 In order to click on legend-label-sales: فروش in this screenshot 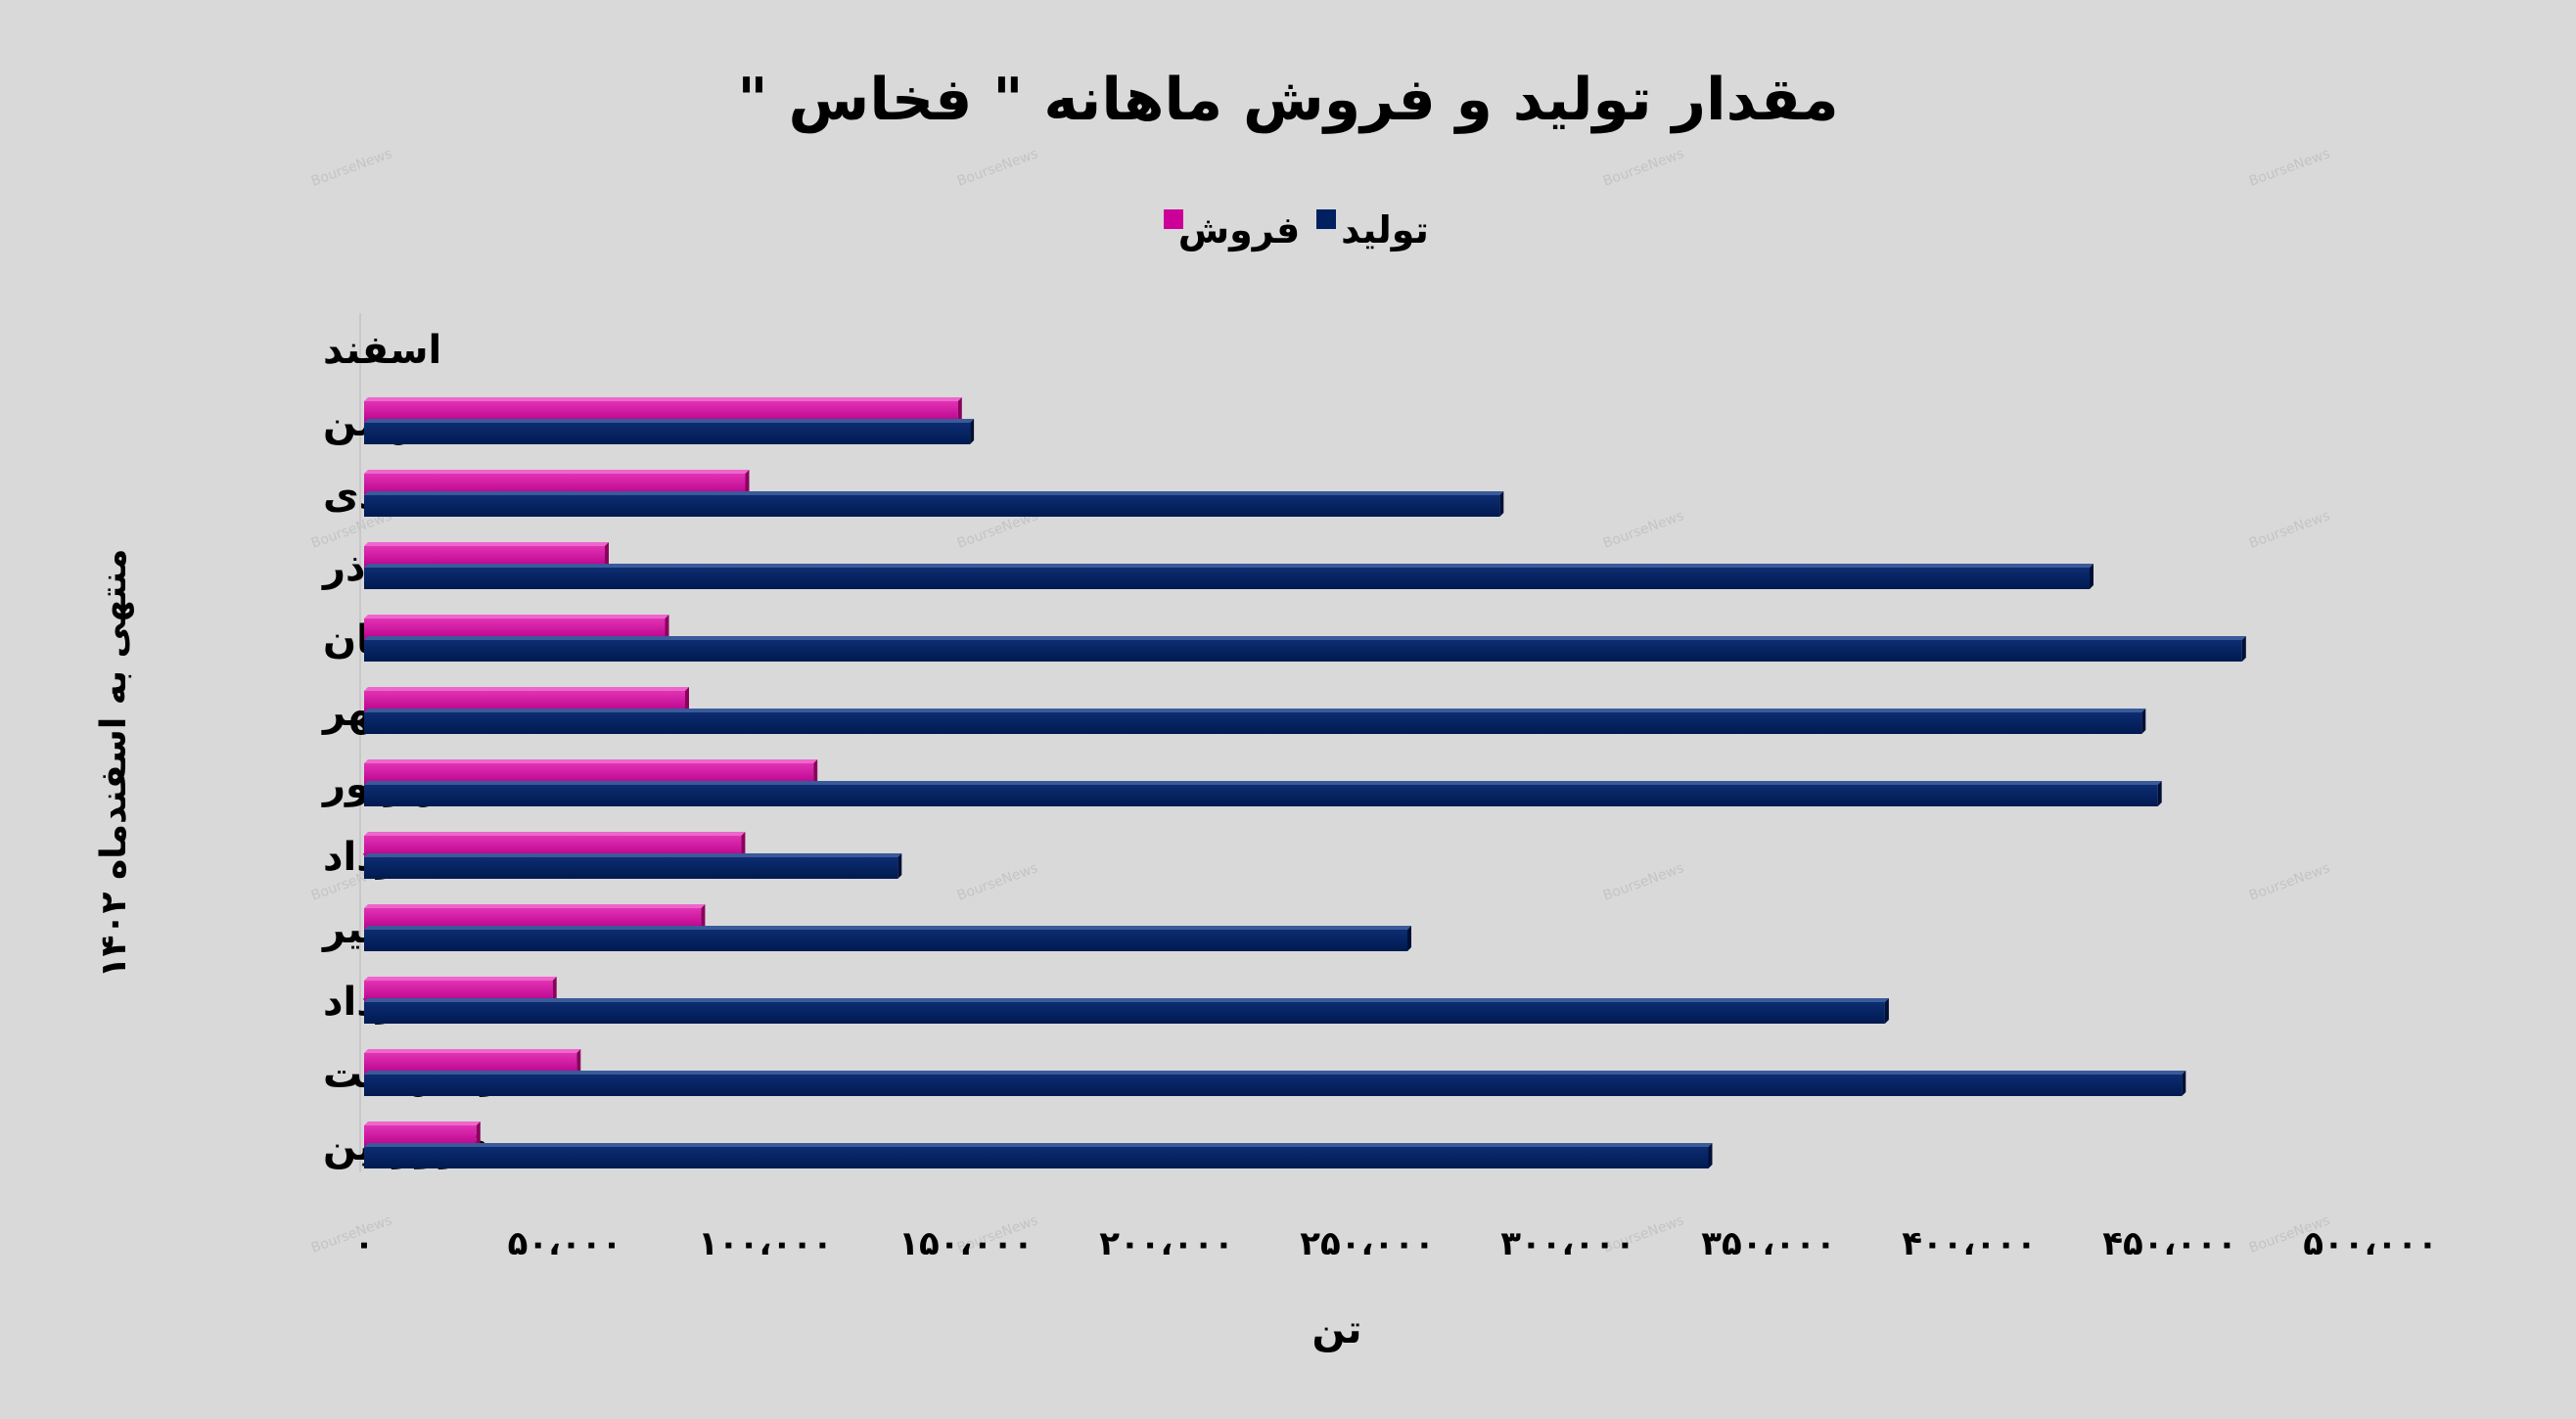, I will do `click(1240, 230)`.